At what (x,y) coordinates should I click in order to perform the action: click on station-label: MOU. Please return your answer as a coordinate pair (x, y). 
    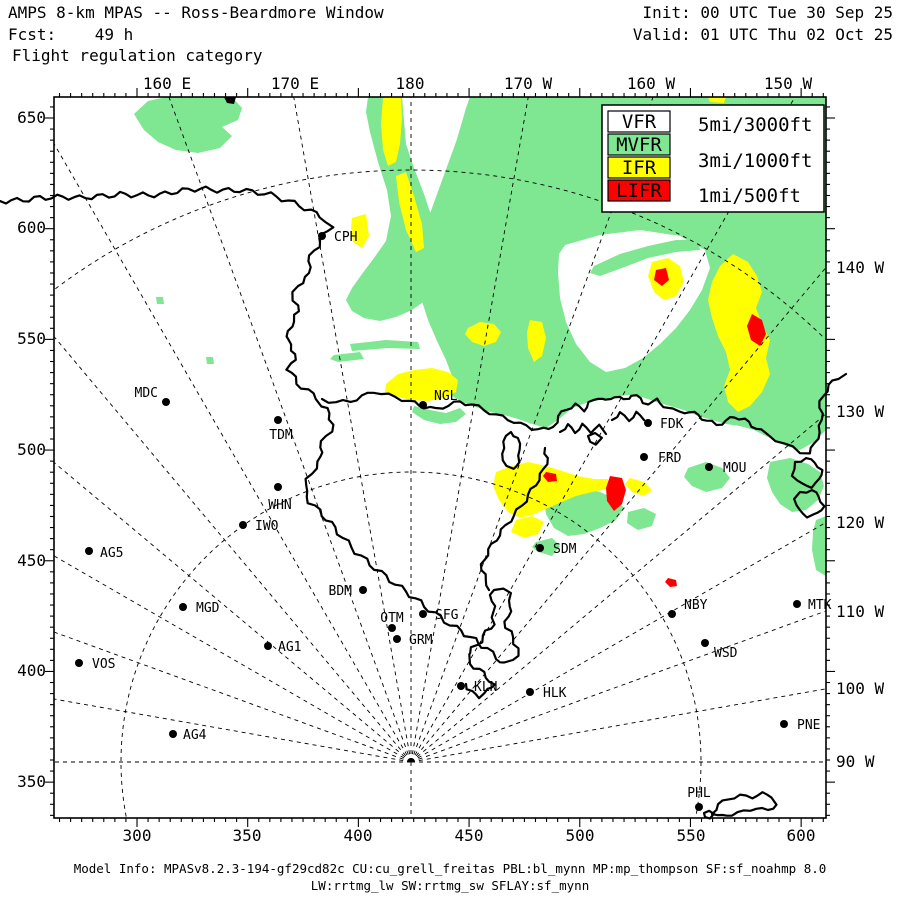
    Looking at the image, I should click on (734, 468).